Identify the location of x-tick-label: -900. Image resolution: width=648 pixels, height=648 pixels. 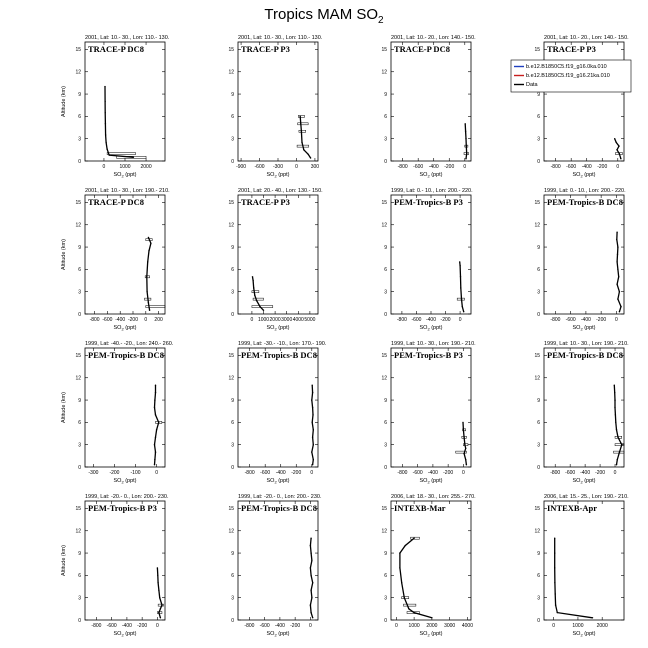
(241, 167).